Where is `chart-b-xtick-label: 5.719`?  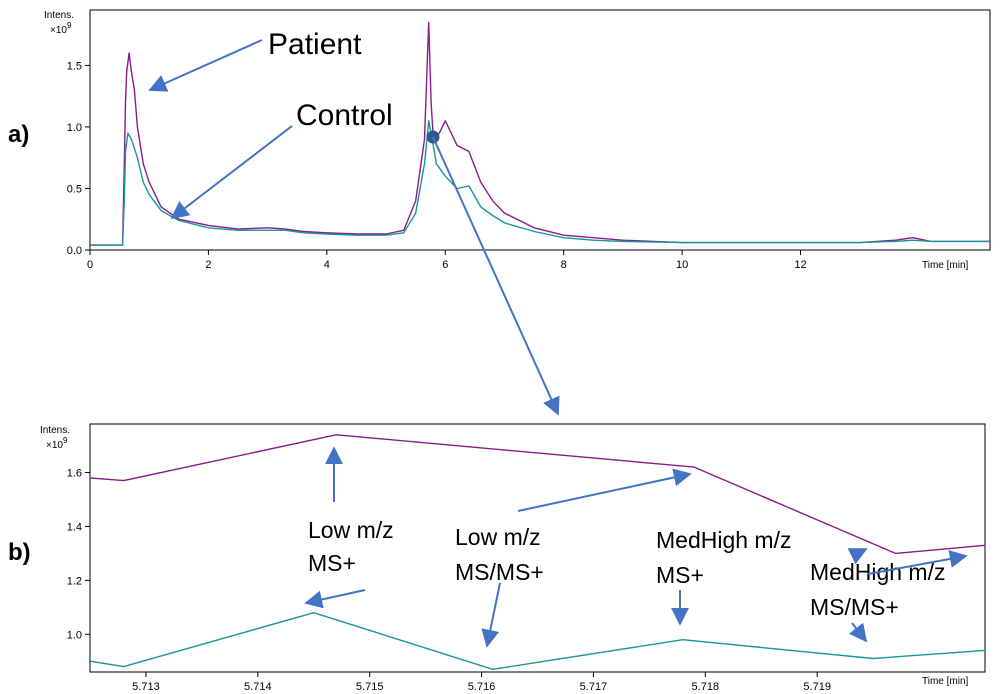
chart-b-xtick-label: 5.719 is located at coordinates (817, 687).